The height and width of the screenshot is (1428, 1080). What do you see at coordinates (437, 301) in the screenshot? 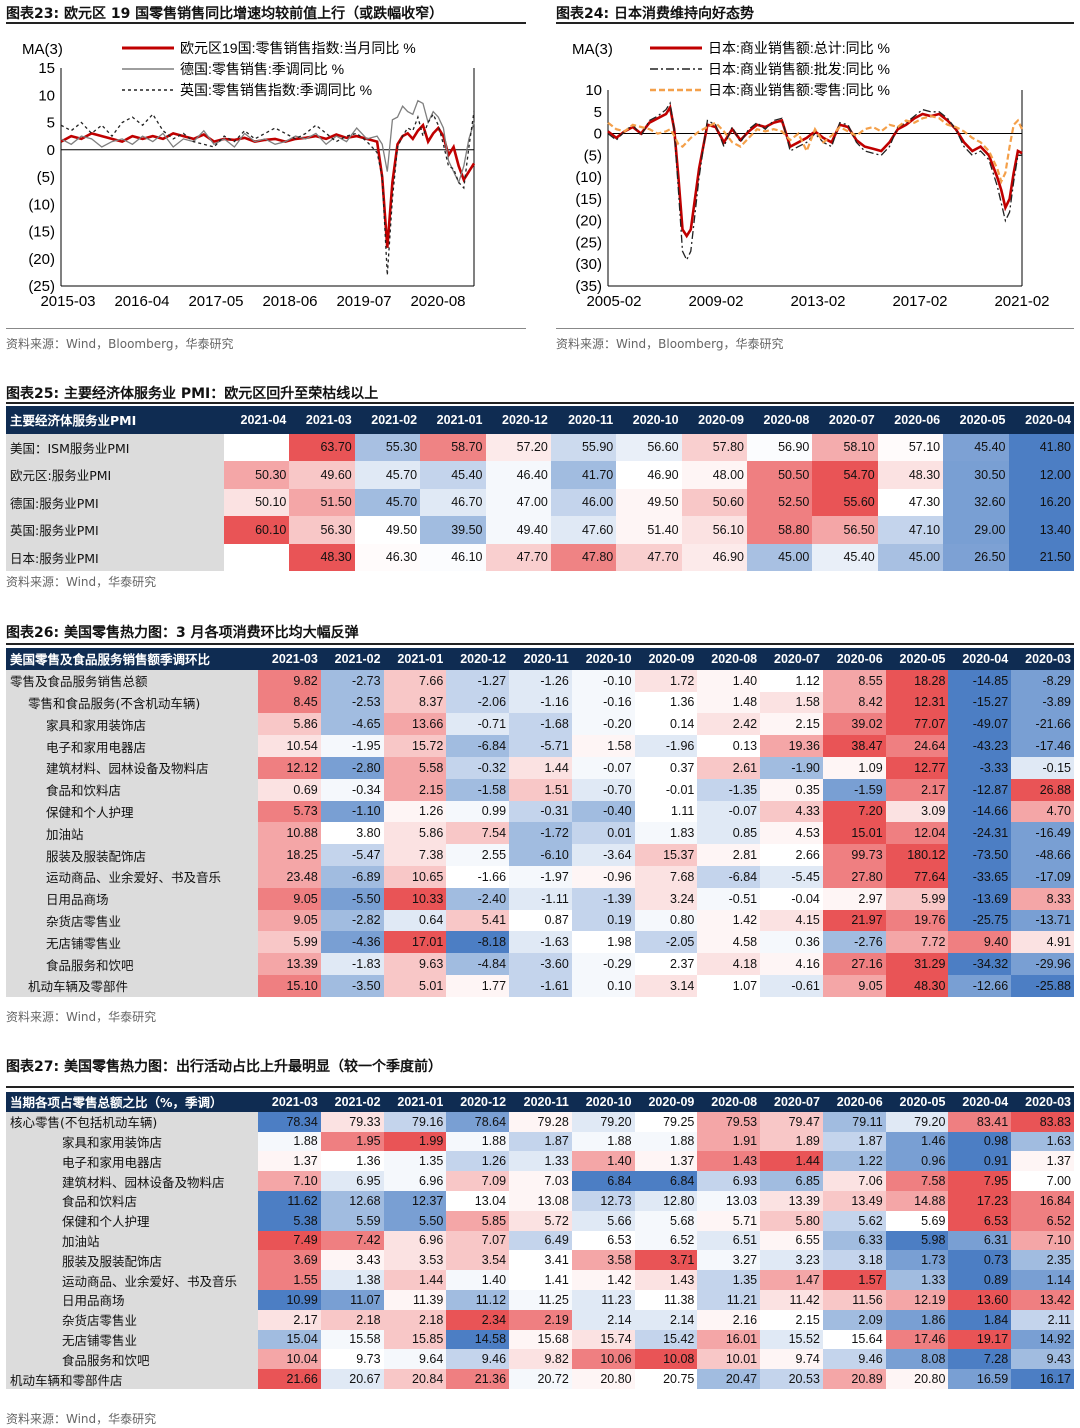
I see `chart23-xtick: 2020-08` at bounding box center [437, 301].